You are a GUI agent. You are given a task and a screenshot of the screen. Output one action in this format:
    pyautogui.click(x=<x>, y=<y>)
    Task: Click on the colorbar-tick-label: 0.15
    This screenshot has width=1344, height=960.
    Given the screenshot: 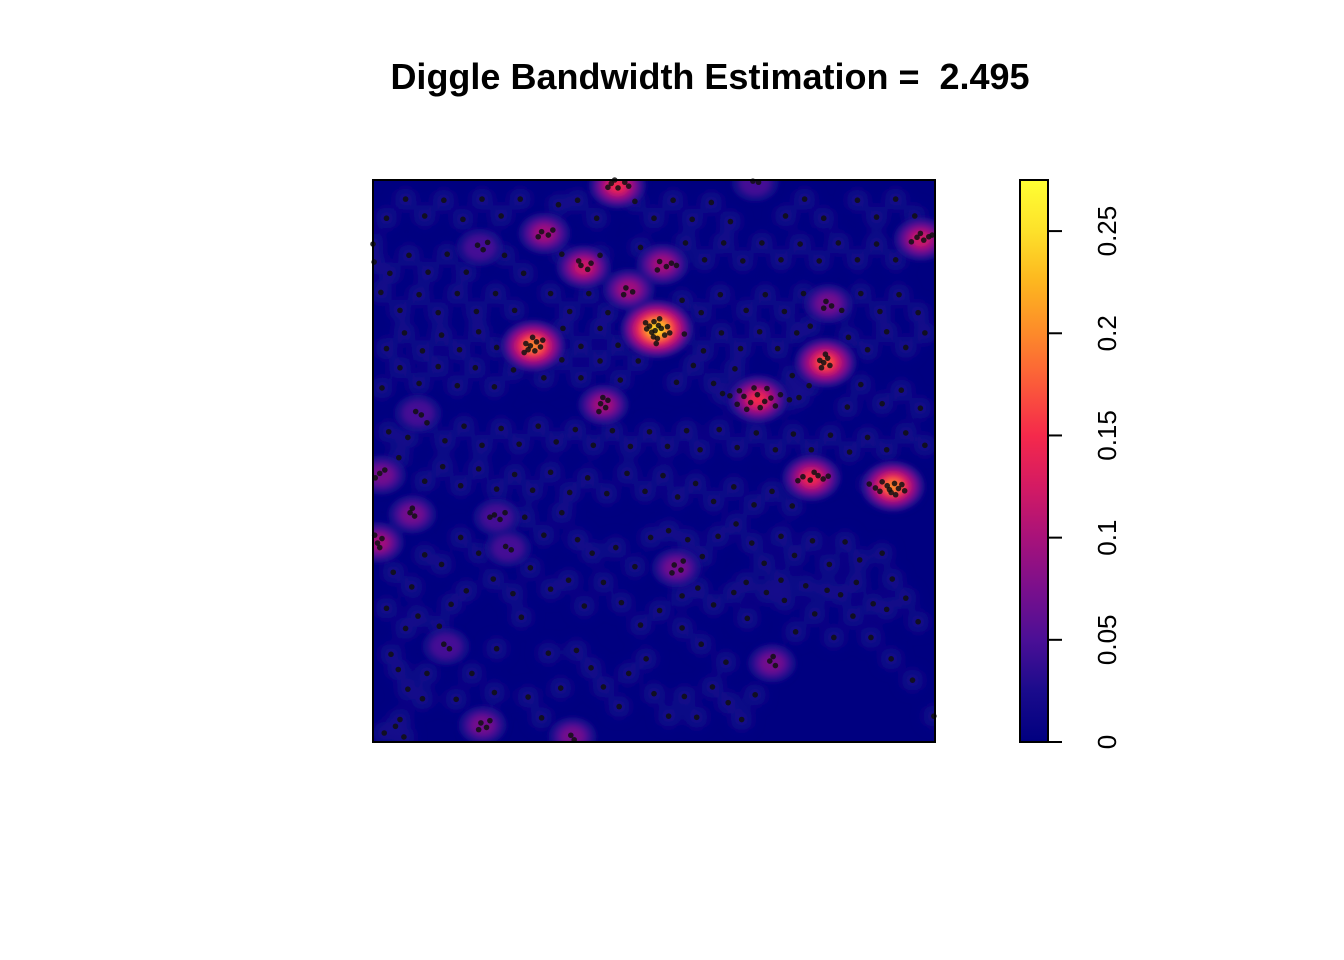 What is the action you would take?
    pyautogui.click(x=1107, y=435)
    